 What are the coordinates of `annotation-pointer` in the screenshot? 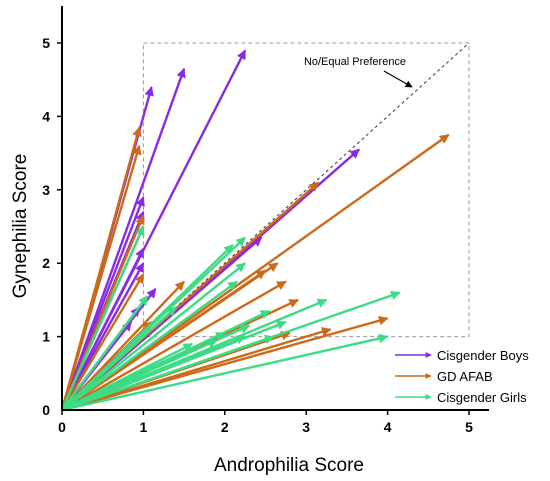 It's located at (398, 79).